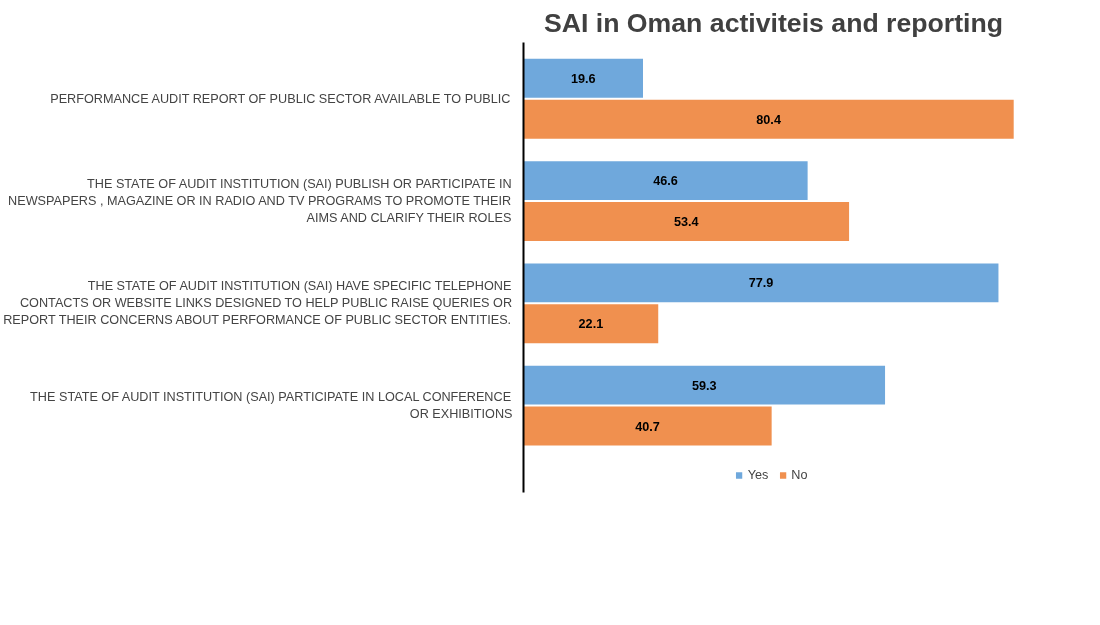 The image size is (1100, 625). What do you see at coordinates (773, 22) in the screenshot?
I see `chart-title: SAI in Oman activiteis and reporting` at bounding box center [773, 22].